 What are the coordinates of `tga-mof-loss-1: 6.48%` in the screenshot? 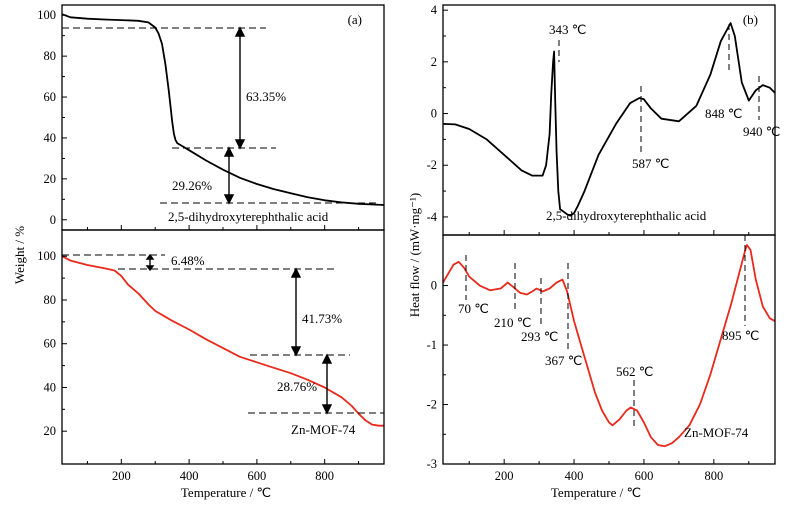 It's located at (188, 260).